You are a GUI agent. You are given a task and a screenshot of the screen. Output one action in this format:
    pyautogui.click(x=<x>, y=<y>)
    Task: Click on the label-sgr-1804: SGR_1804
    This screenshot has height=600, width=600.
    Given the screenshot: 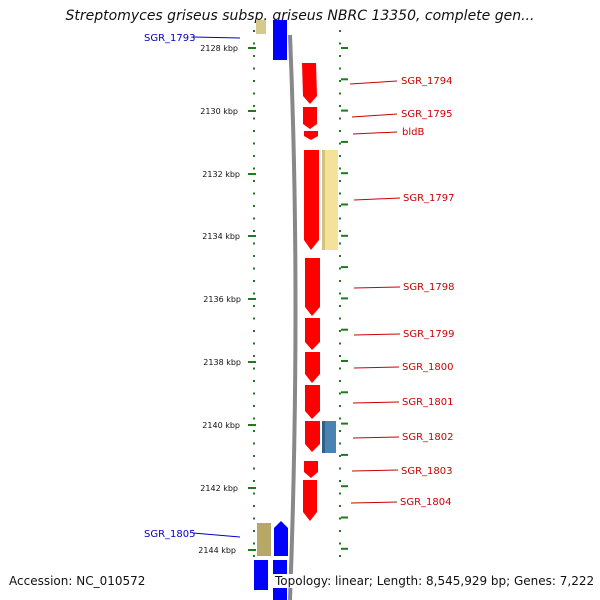 What is the action you would take?
    pyautogui.click(x=426, y=502)
    